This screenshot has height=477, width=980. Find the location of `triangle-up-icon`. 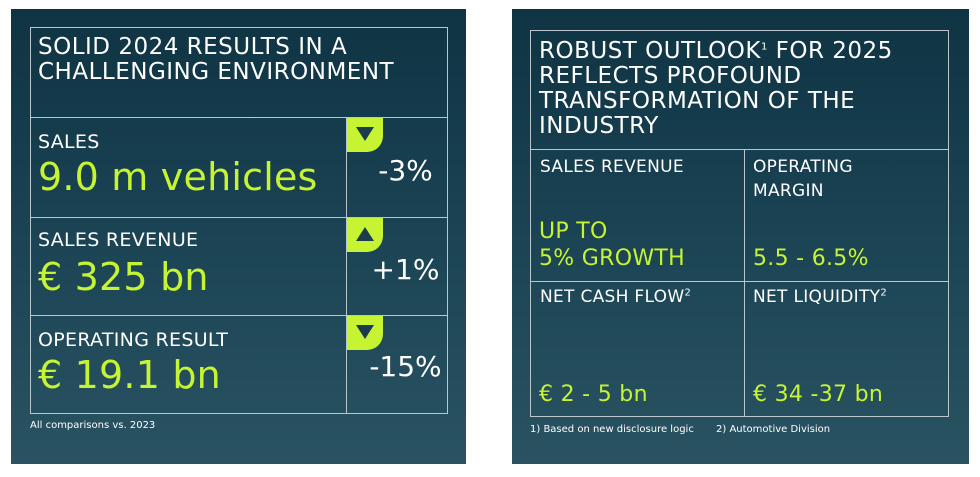

triangle-up-icon is located at coordinates (365, 234).